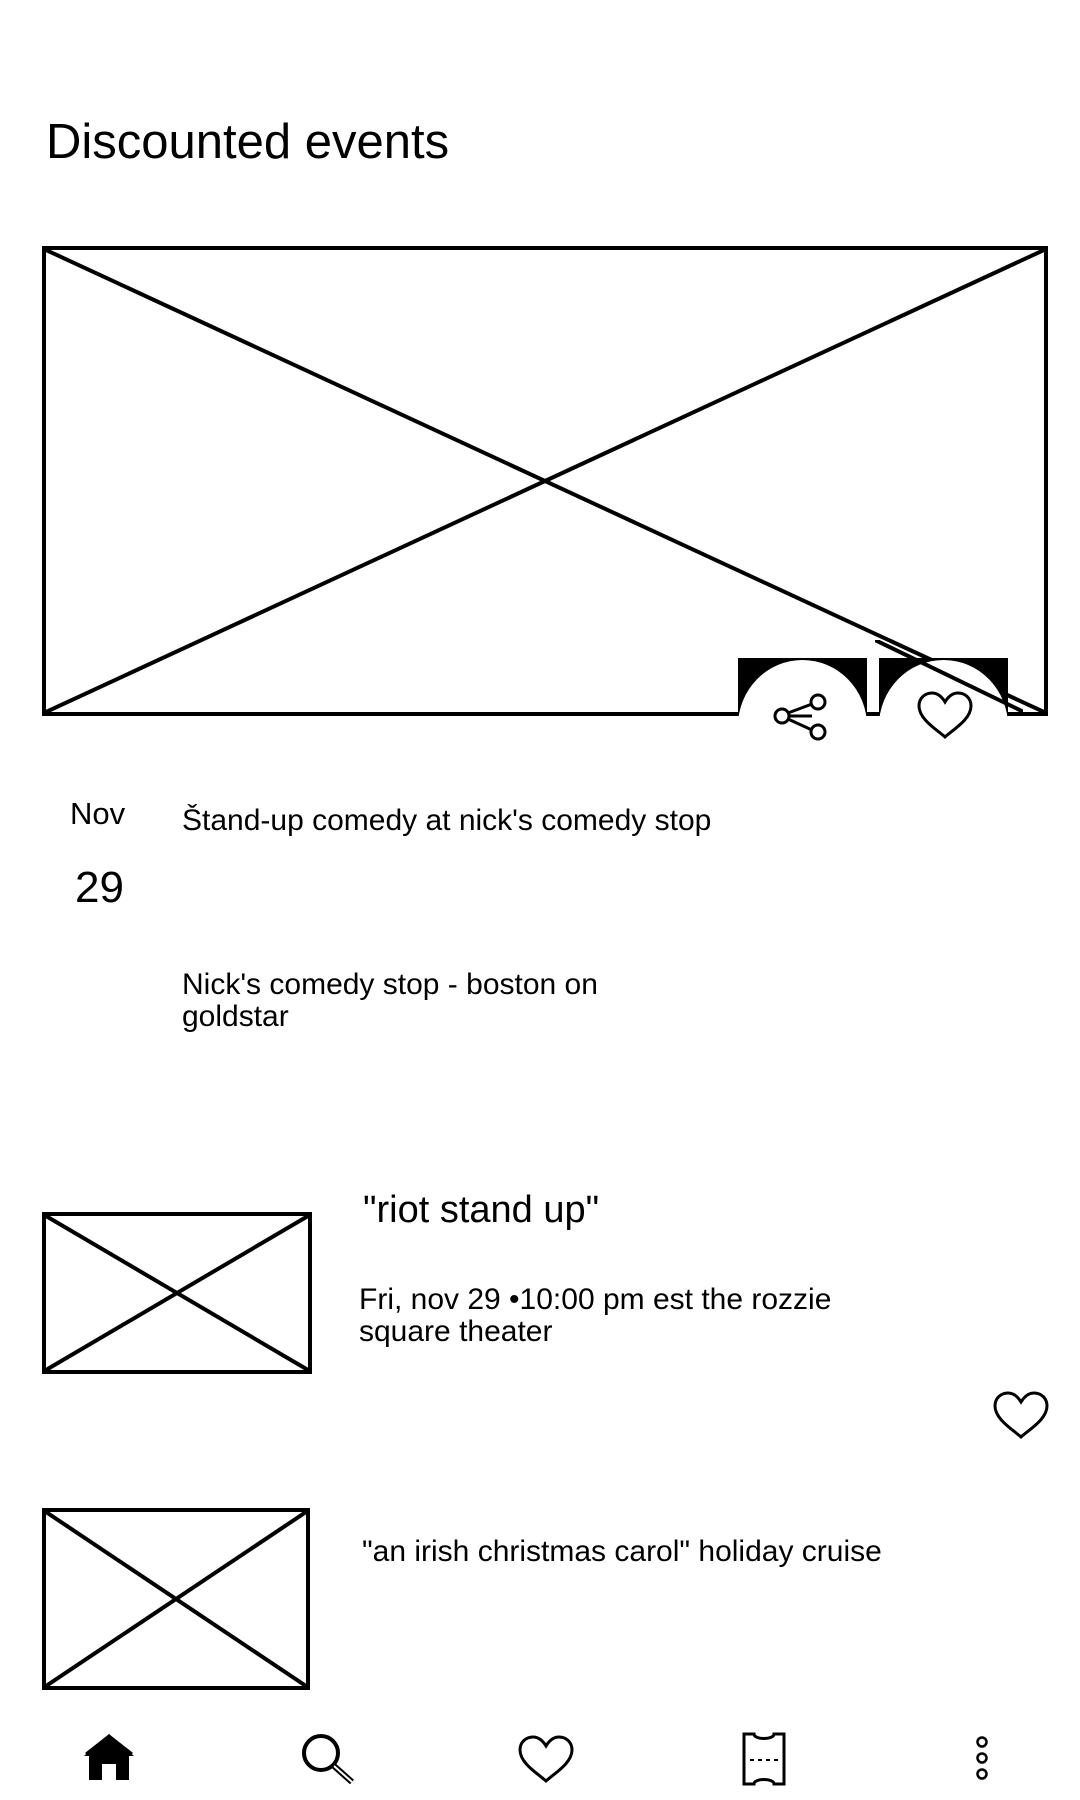 The width and height of the screenshot is (1080, 1800). What do you see at coordinates (802, 716) in the screenshot?
I see `share-icon` at bounding box center [802, 716].